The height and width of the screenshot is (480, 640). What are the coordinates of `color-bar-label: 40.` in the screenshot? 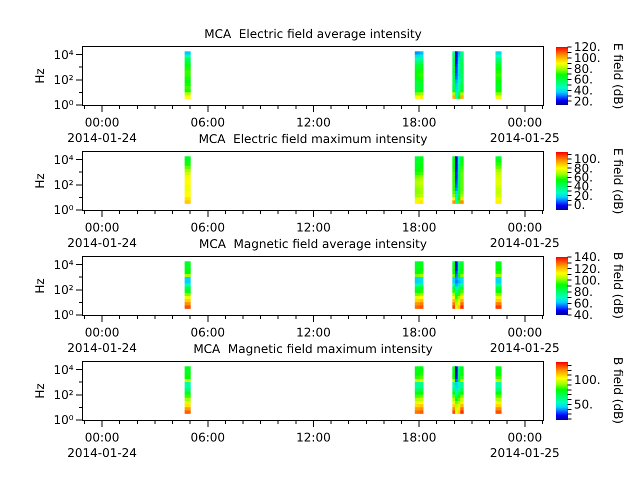 It's located at (583, 315).